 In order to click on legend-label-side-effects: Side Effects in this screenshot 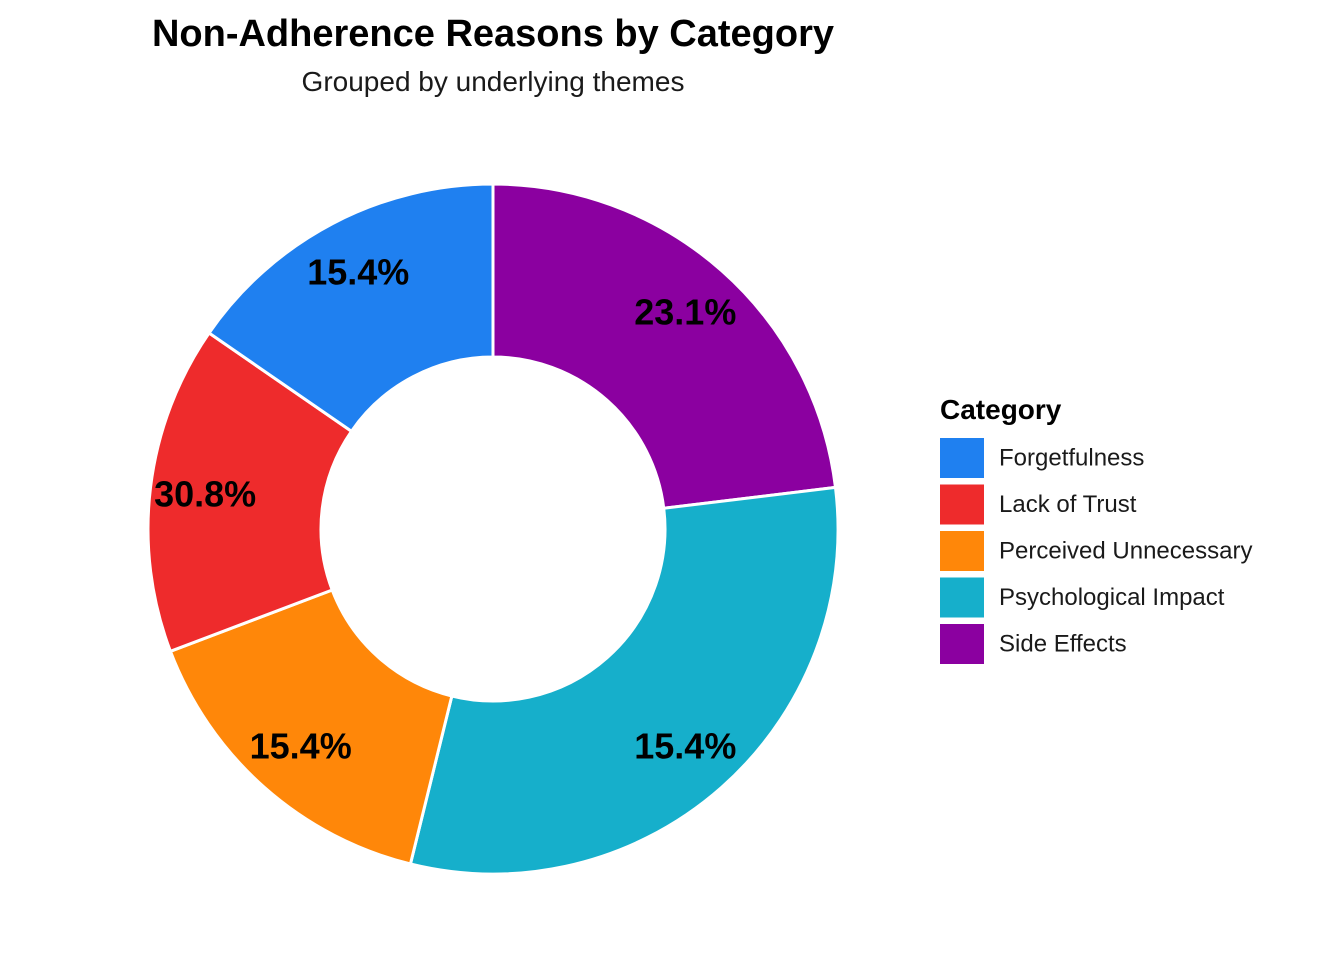, I will do `click(1063, 644)`.